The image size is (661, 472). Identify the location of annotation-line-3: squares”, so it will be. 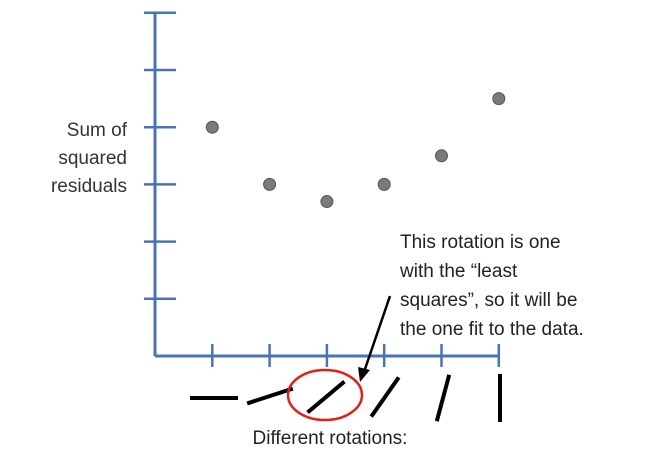
(488, 300).